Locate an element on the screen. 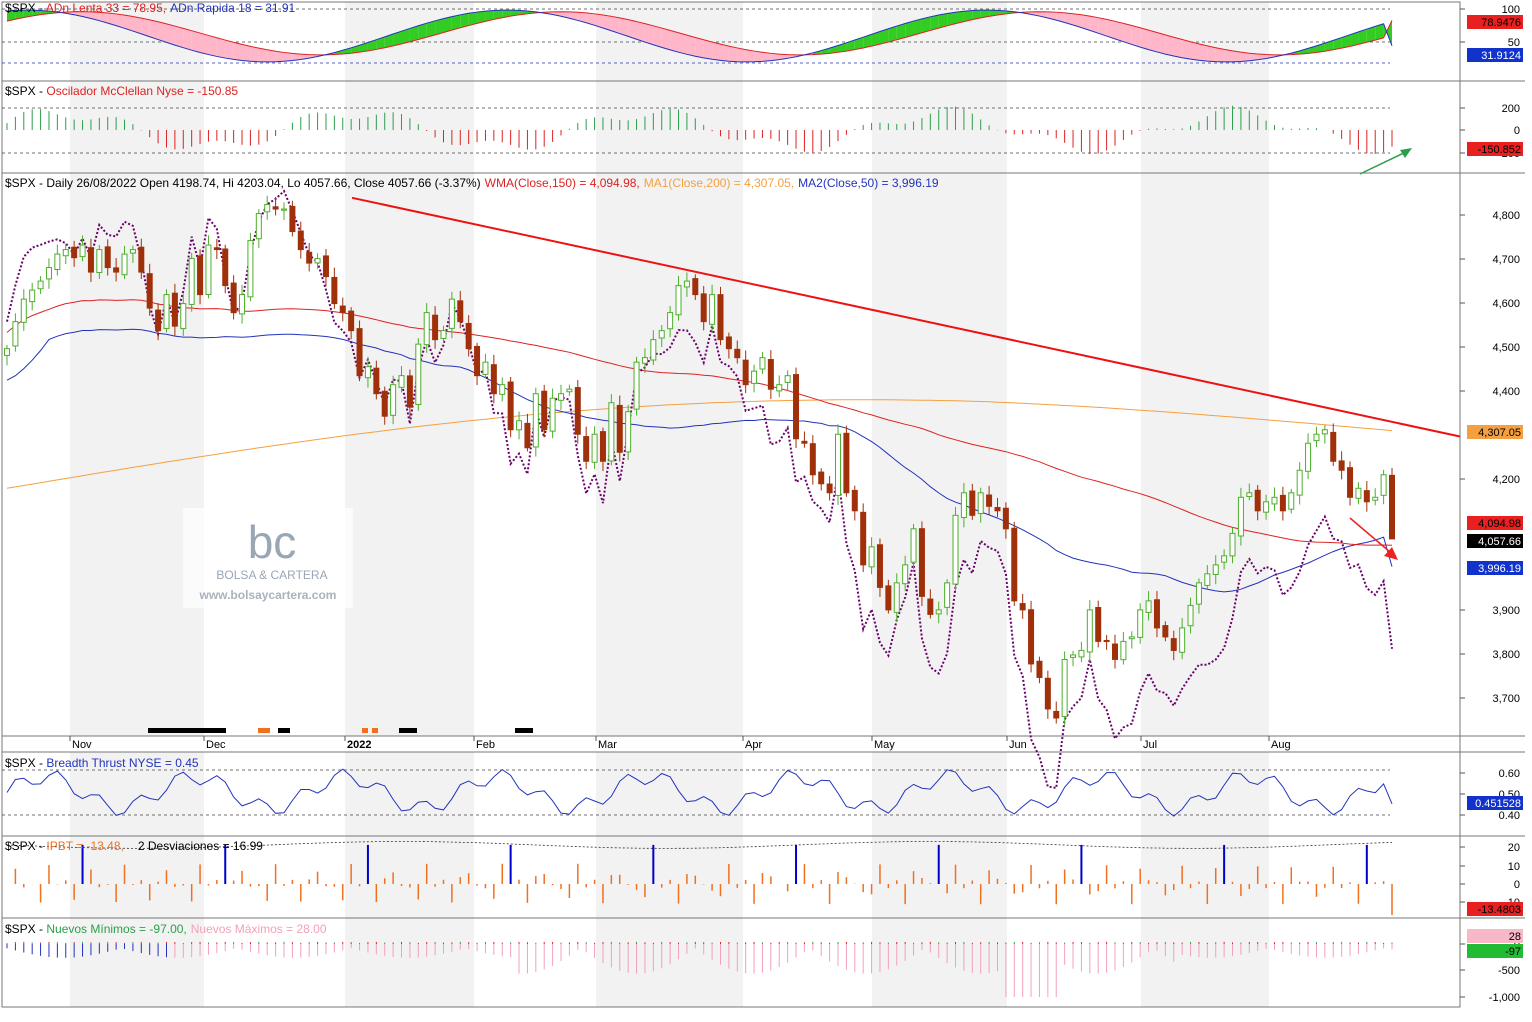 Image resolution: width=1532 pixels, height=1022 pixels. y-tick-label: 100 is located at coordinates (1511, 10).